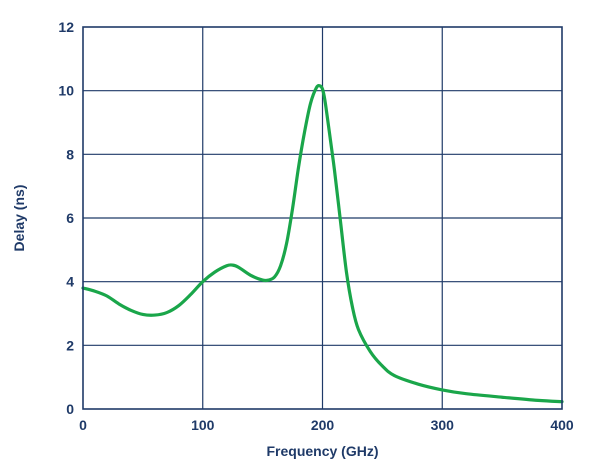 This screenshot has width=593, height=471. What do you see at coordinates (562, 425) in the screenshot?
I see `x-tick-label: 400` at bounding box center [562, 425].